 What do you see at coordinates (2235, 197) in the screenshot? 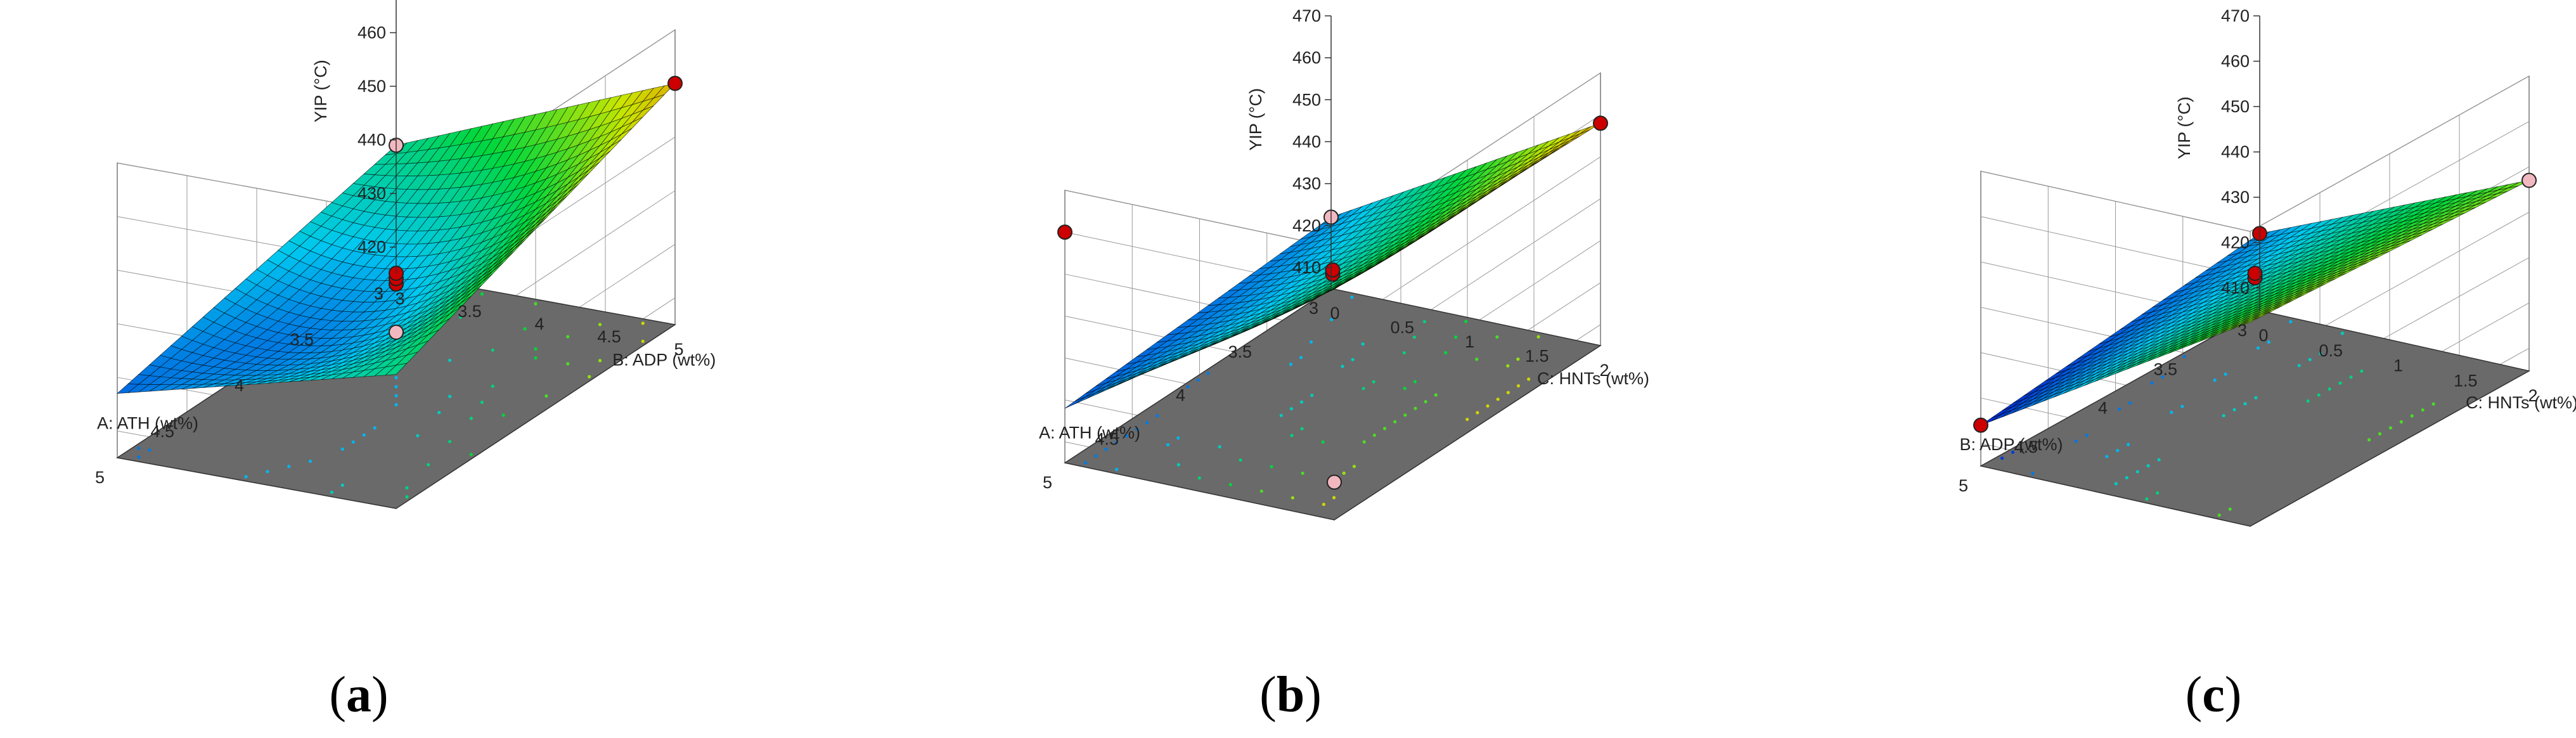
I see `z-tick-label: 430` at bounding box center [2235, 197].